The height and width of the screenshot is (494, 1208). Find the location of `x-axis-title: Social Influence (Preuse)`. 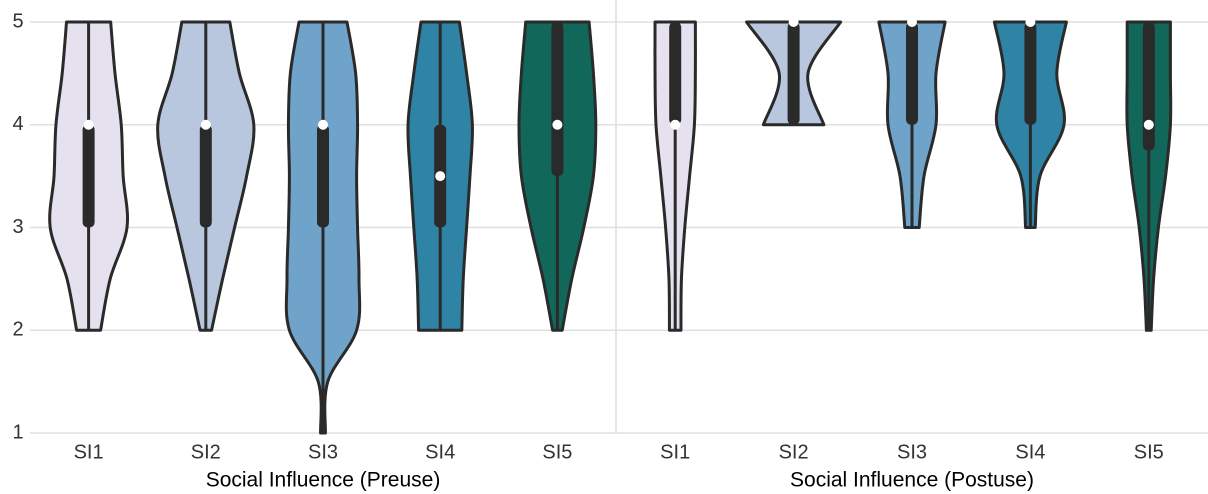

x-axis-title: Social Influence (Preuse) is located at coordinates (323, 480).